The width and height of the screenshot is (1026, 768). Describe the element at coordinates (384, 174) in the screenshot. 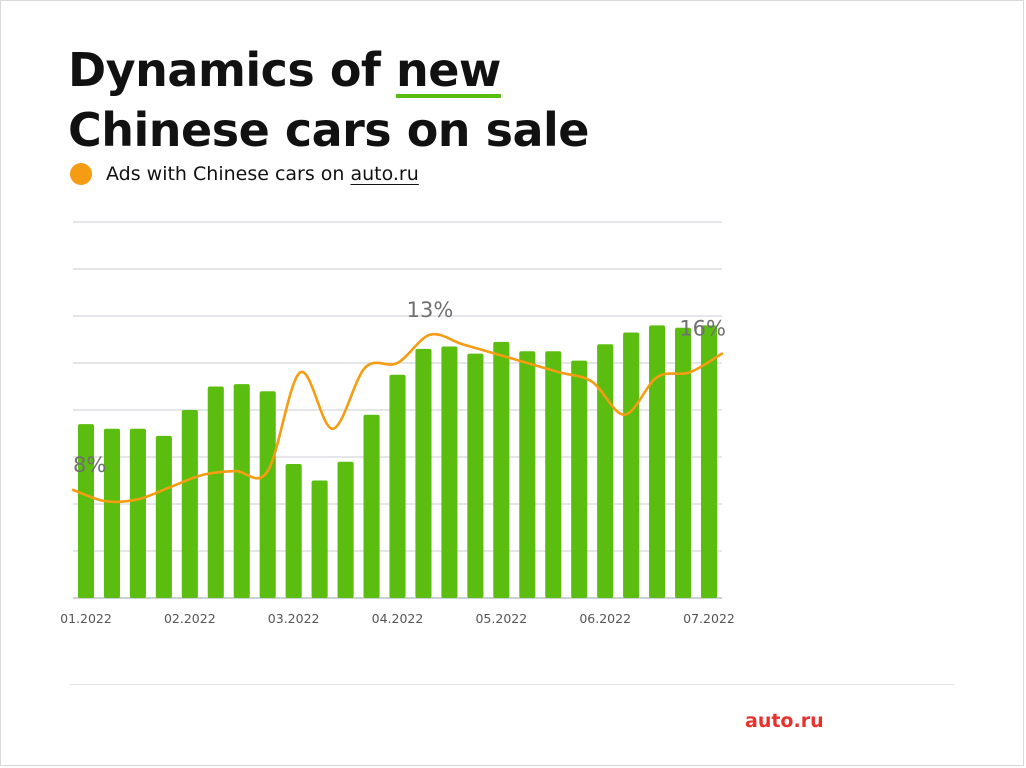

I see `legend-link: auto.ru` at that location.